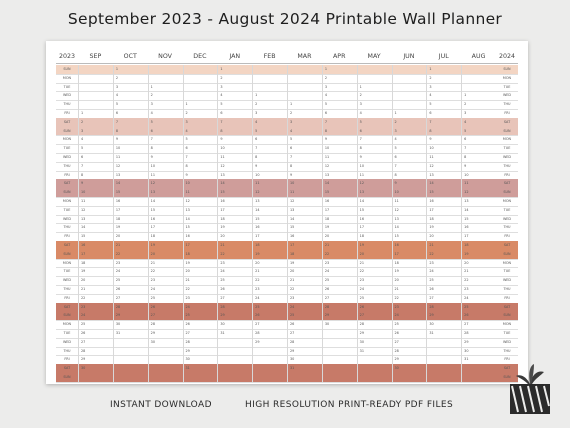 This screenshot has width=570, height=428. Describe the element at coordinates (327, 245) in the screenshot. I see `day-number: 21` at that location.